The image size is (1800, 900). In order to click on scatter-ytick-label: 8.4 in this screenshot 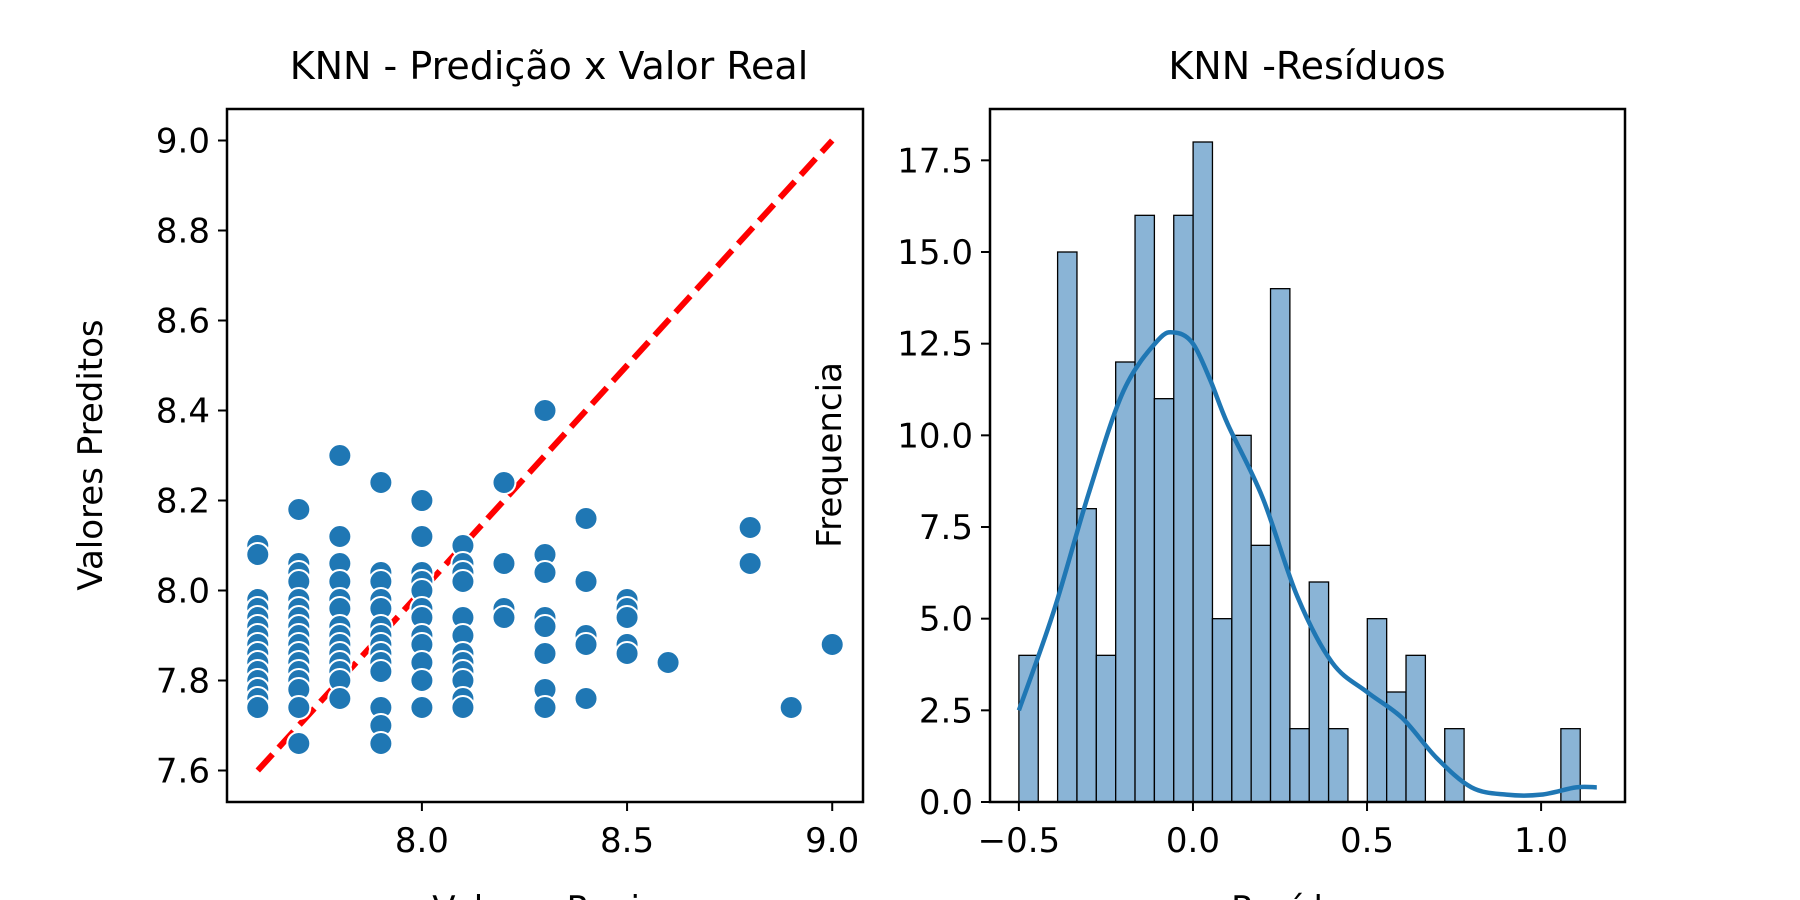, I will do `click(183, 412)`.